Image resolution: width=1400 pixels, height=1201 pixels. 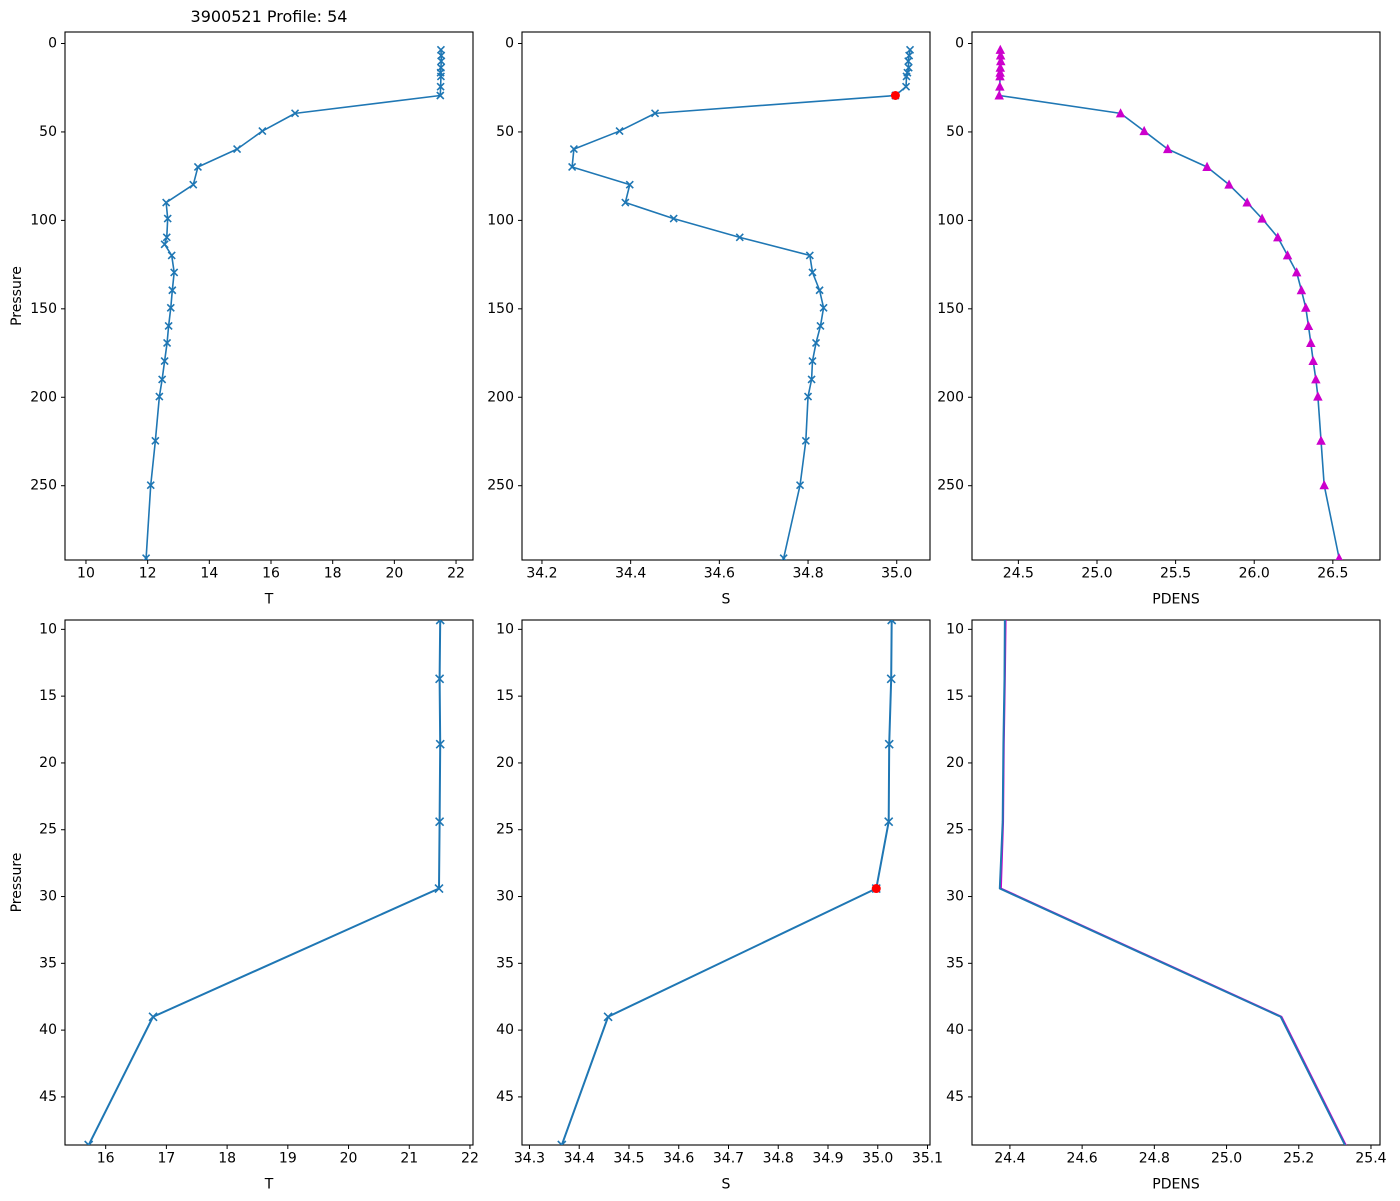 I want to click on x-tick-label: 19, so click(x=288, y=1159).